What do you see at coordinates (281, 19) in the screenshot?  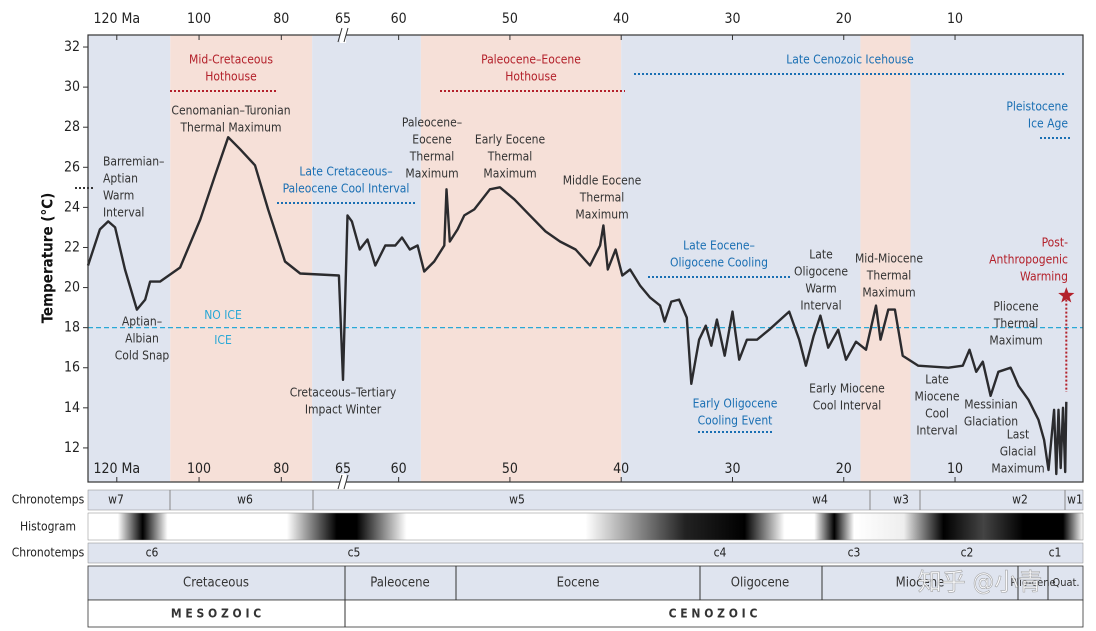 I see `x-tick-label: 80` at bounding box center [281, 19].